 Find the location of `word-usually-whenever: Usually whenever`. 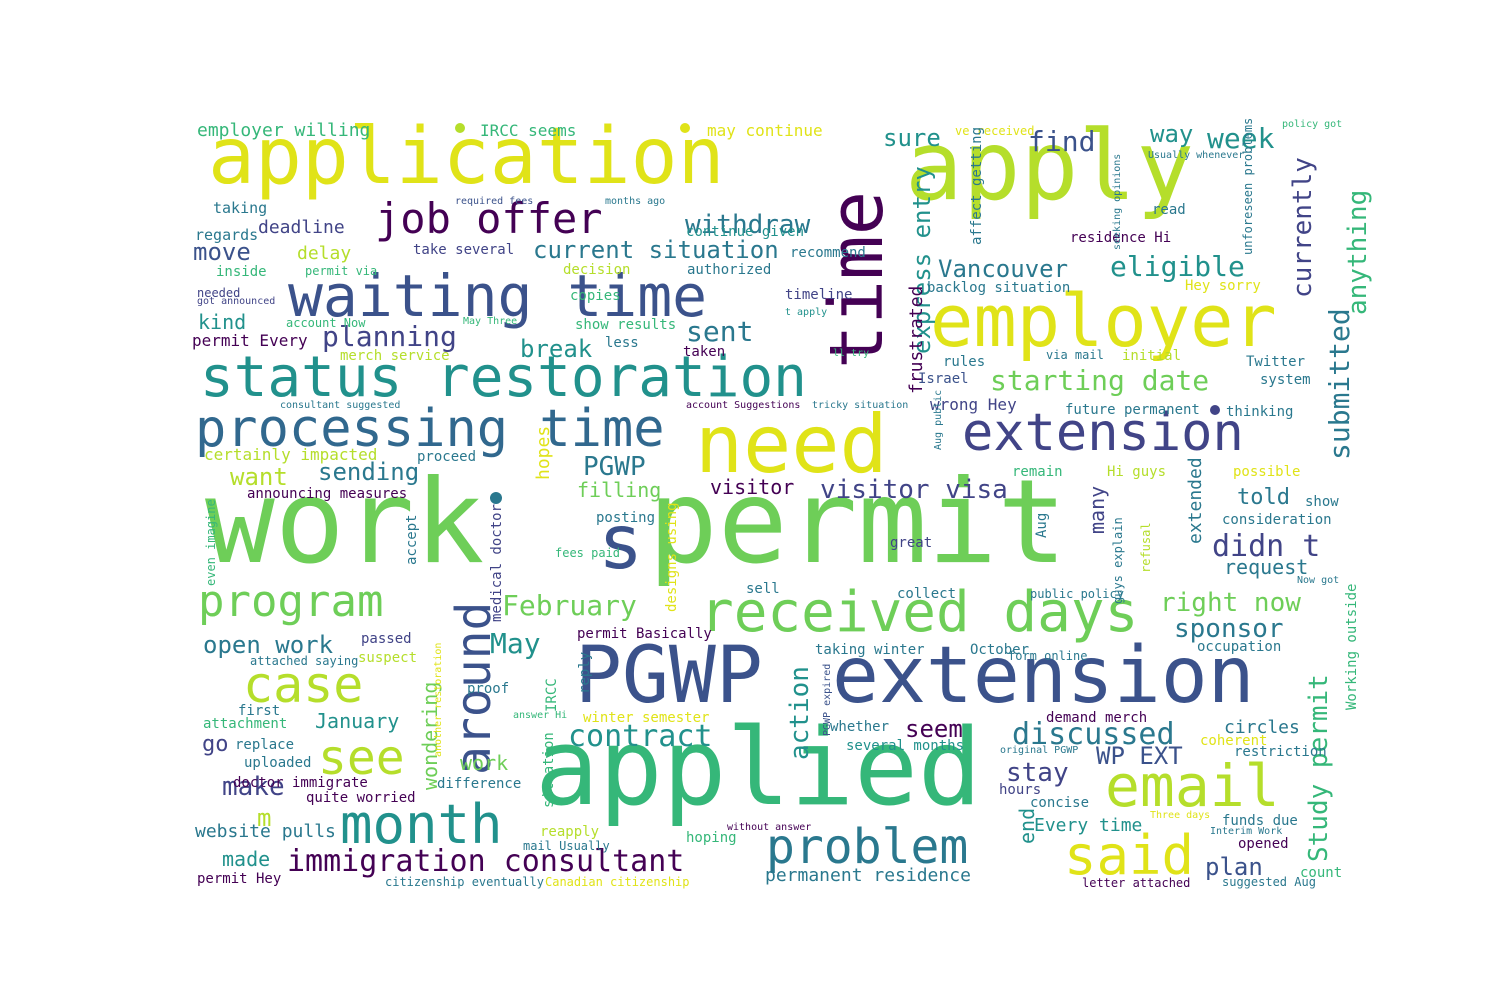

word-usually-whenever: Usually whenever is located at coordinates (1196, 155).